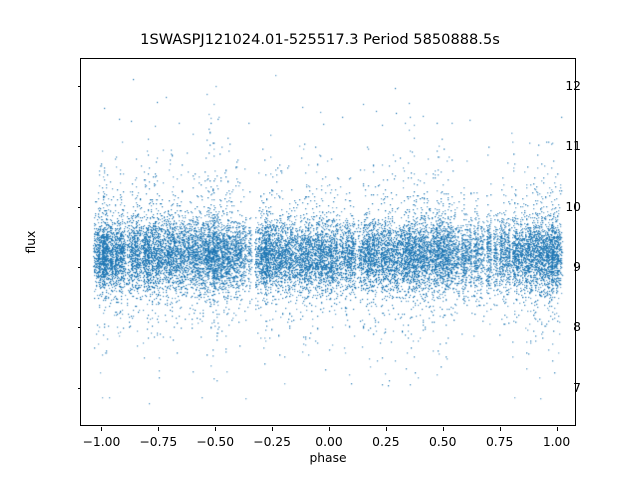  I want to click on x-tick-label: 0.00, so click(329, 442).